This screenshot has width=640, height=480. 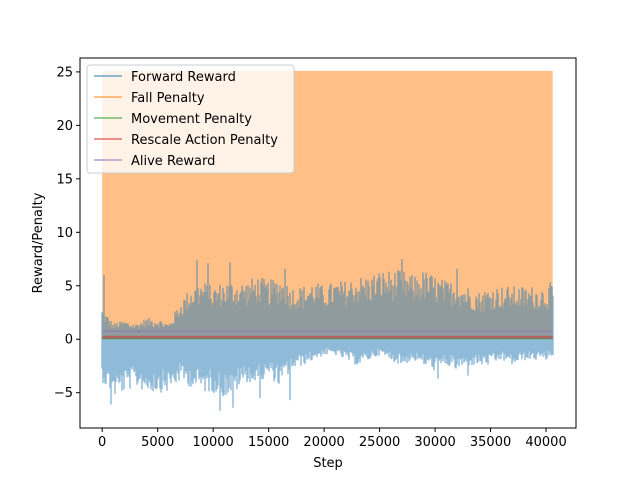 What do you see at coordinates (434, 442) in the screenshot?
I see `x-tick-label: 30000` at bounding box center [434, 442].